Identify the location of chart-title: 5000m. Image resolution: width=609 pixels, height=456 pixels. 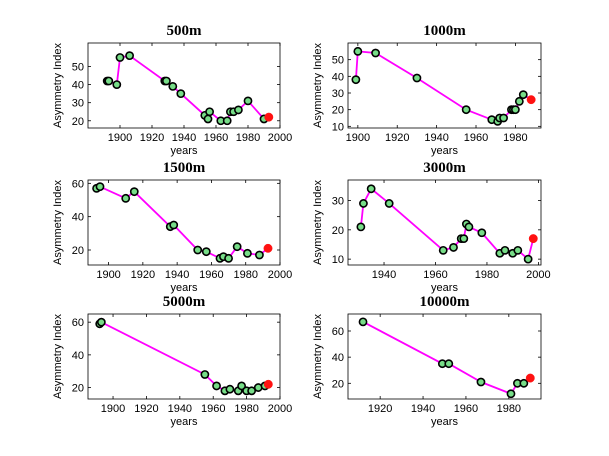
(184, 302).